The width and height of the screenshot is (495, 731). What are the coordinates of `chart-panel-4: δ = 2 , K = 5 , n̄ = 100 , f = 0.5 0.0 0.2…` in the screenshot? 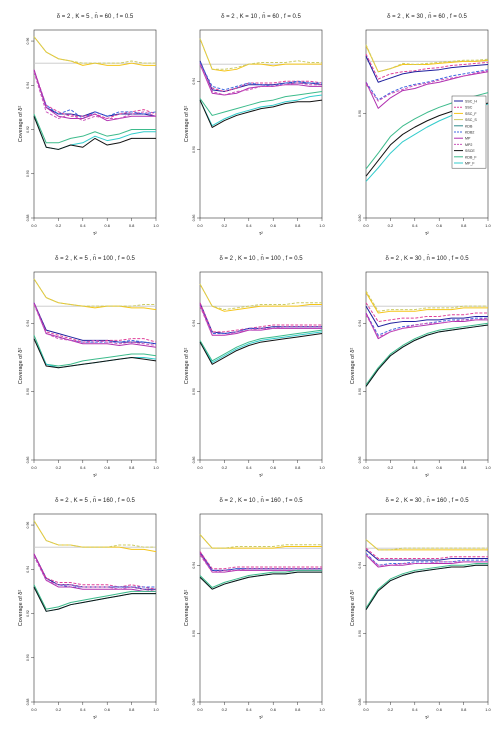 It's located at (89, 367).